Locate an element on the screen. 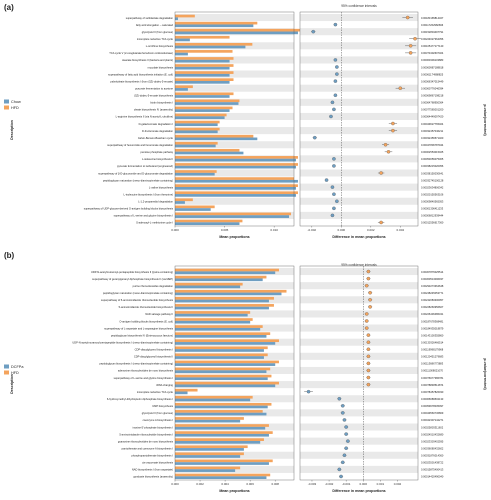 This screenshot has width=491, height=500. category-label: L-isoleucine biosynthesis II is located at coordinates (157, 159).